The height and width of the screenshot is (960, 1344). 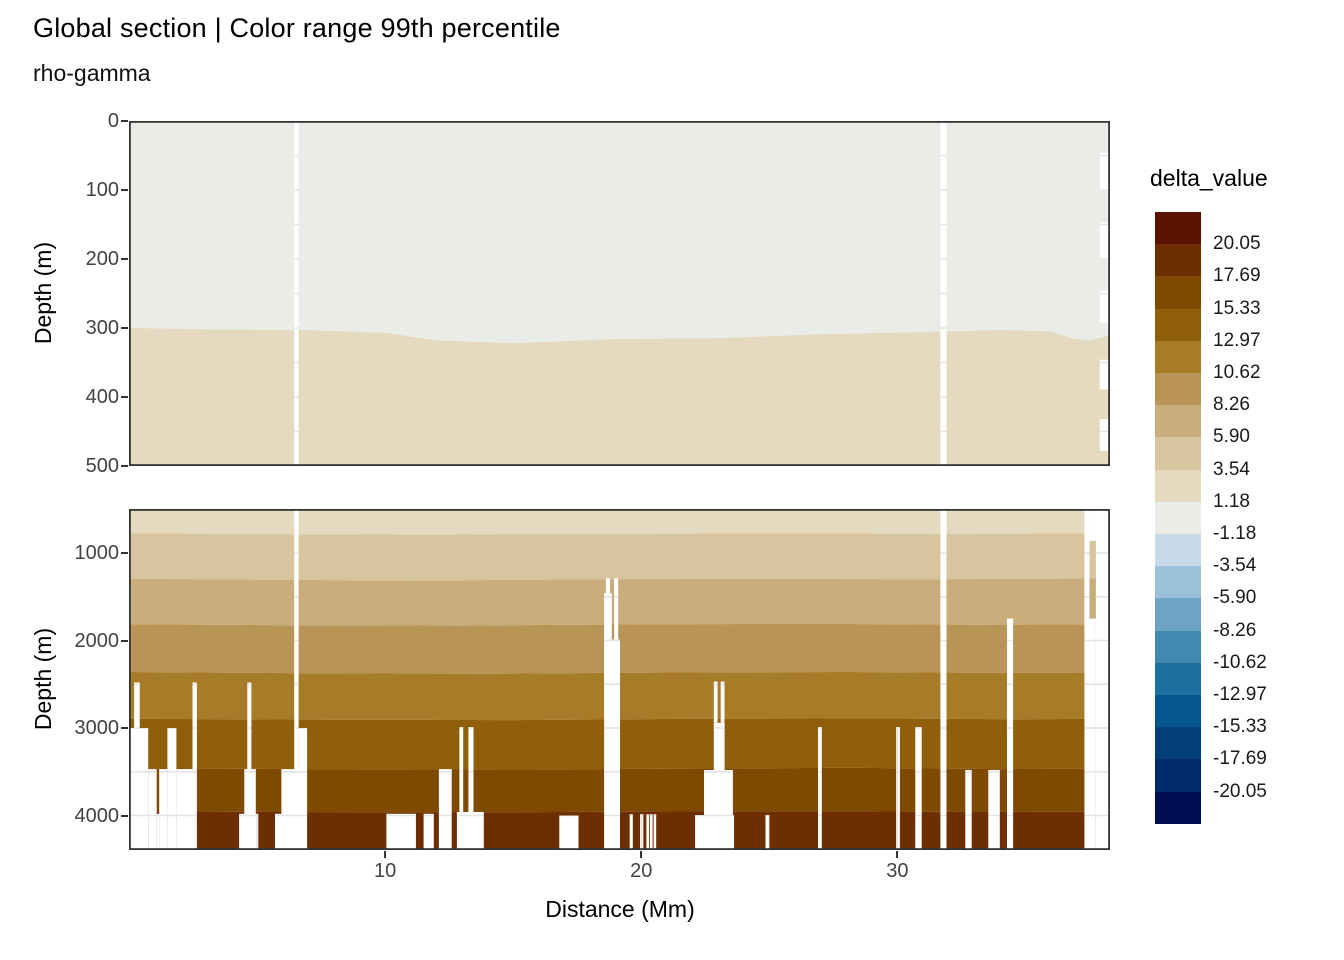 I want to click on y-tick-label: 500, so click(x=102, y=466).